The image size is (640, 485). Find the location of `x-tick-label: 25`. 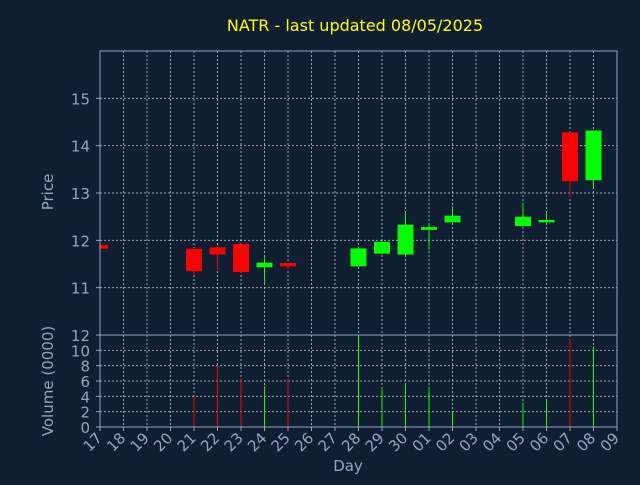

x-tick-label: 25 is located at coordinates (281, 442).